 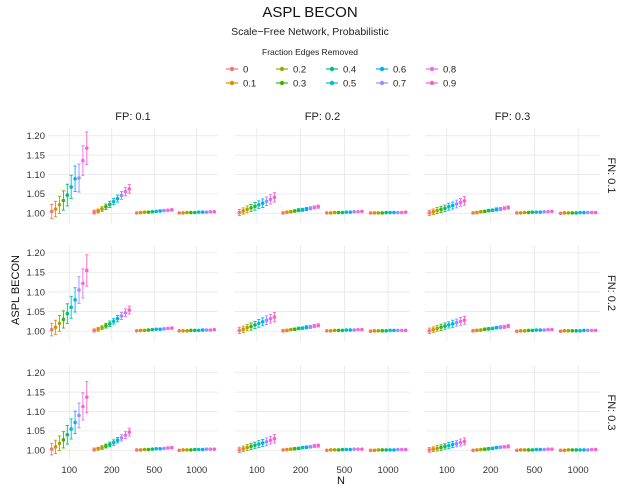 I want to click on legend-label: 0.7, so click(x=399, y=84).